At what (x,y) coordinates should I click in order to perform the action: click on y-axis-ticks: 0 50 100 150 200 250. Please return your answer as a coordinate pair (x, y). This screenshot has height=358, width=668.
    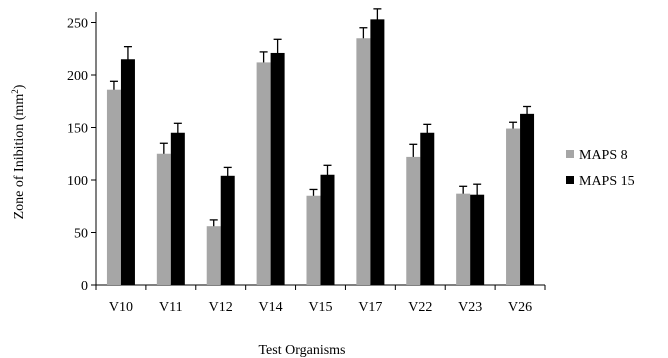
    Looking at the image, I should click on (81, 155).